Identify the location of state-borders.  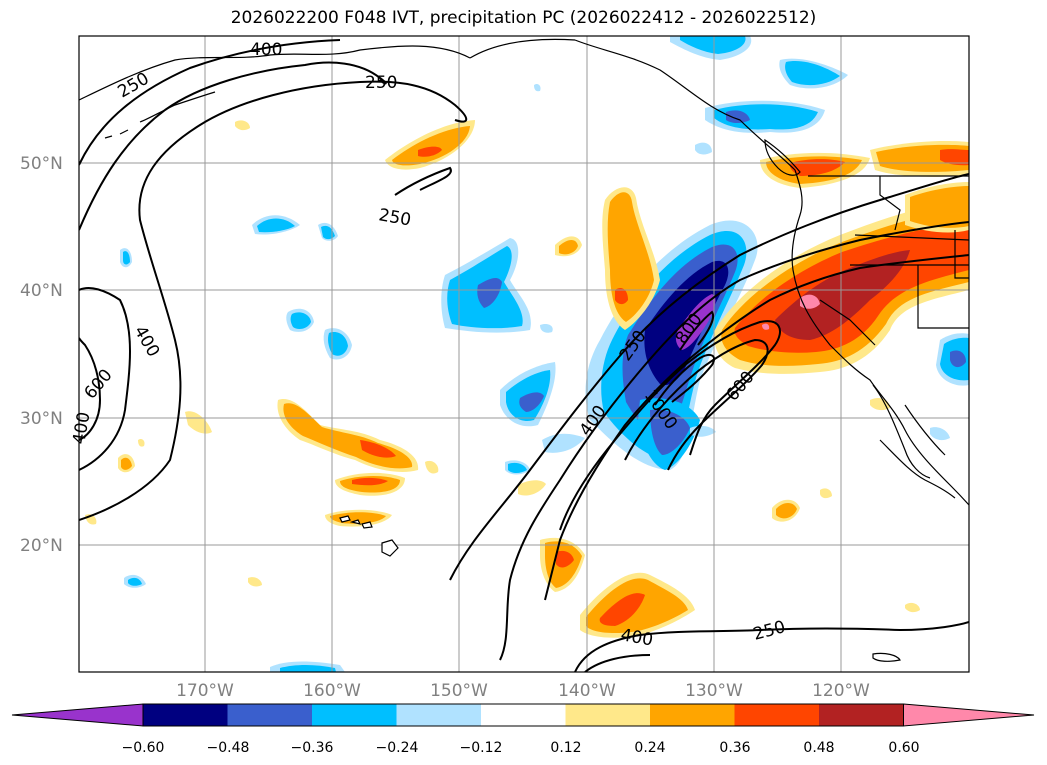
(894, 261).